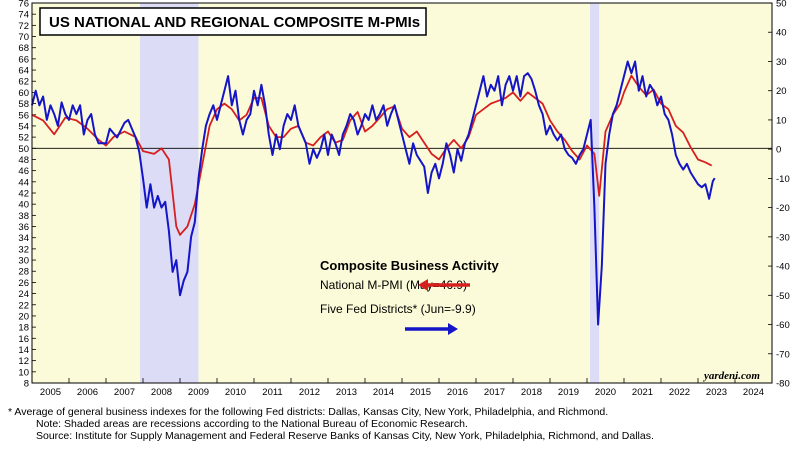 Image resolution: width=800 pixels, height=456 pixels. What do you see at coordinates (23, 115) in the screenshot?
I see `left-tick-label: 56` at bounding box center [23, 115].